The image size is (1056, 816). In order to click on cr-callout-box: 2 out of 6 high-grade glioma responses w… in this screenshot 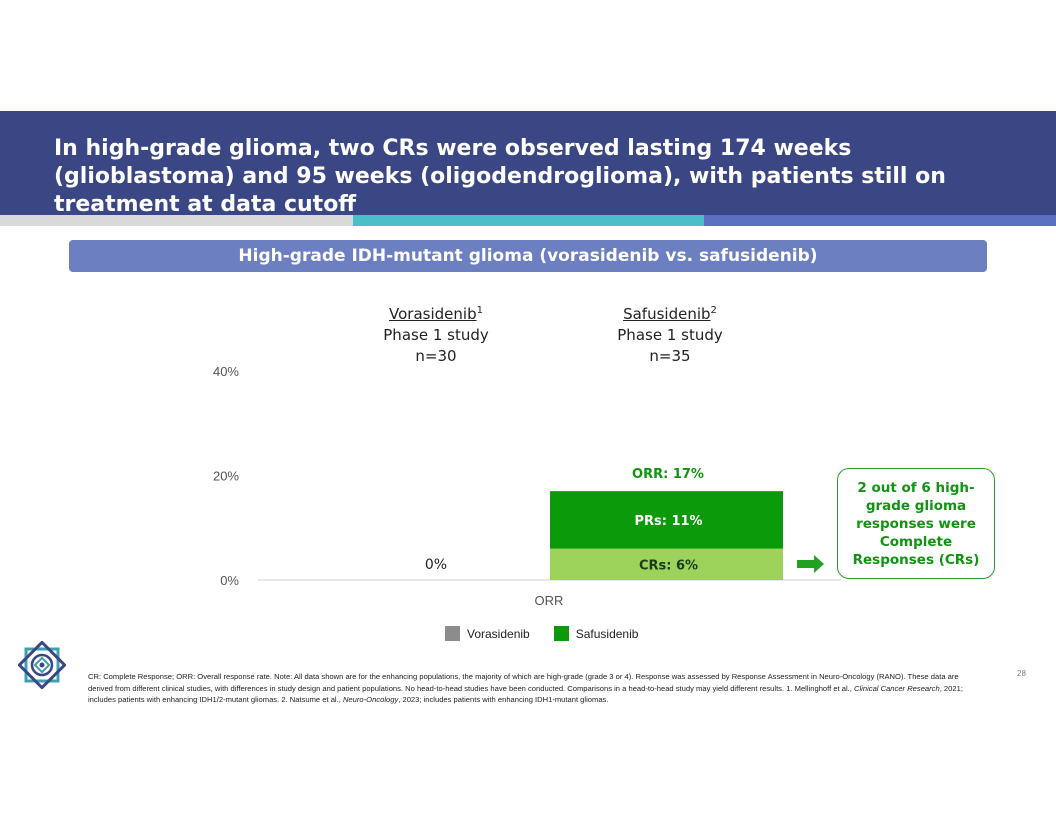, I will do `click(916, 523)`.